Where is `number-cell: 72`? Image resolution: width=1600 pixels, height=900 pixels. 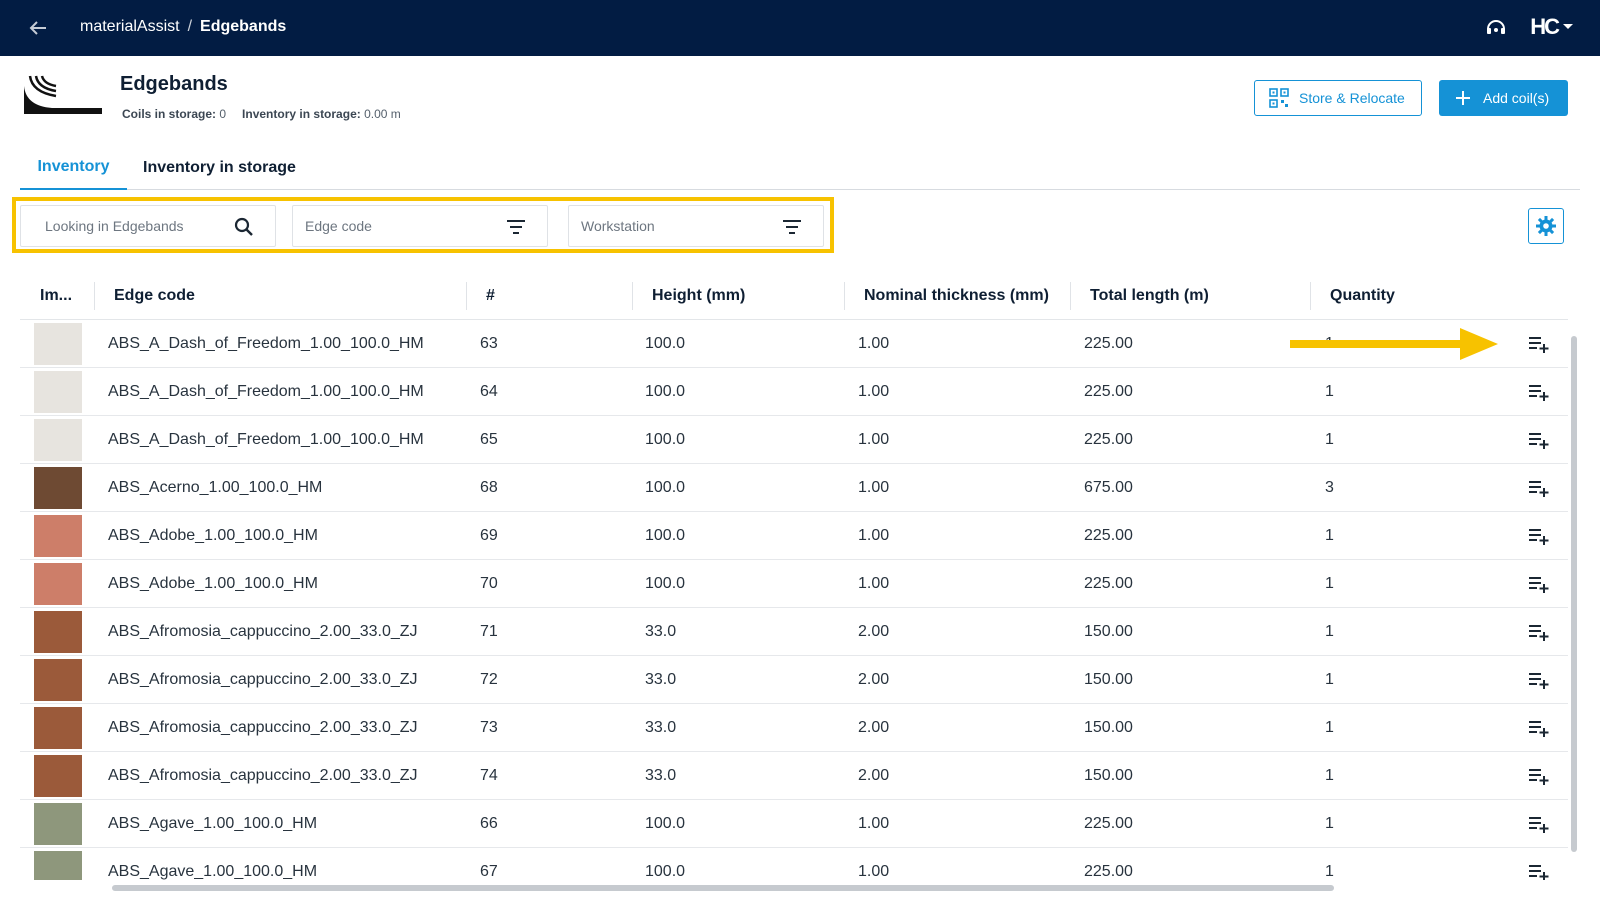
number-cell: 72 is located at coordinates (489, 679).